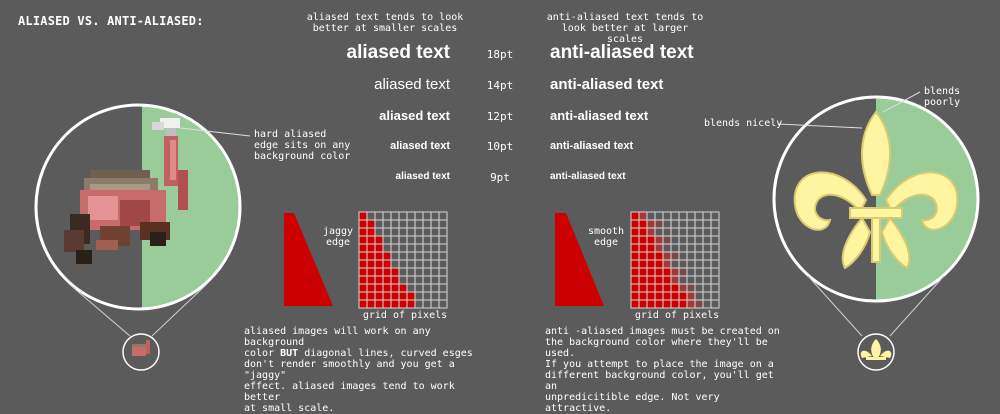 The width and height of the screenshot is (1000, 414). I want to click on blends-nicely-callout: blends nicely, so click(743, 123).